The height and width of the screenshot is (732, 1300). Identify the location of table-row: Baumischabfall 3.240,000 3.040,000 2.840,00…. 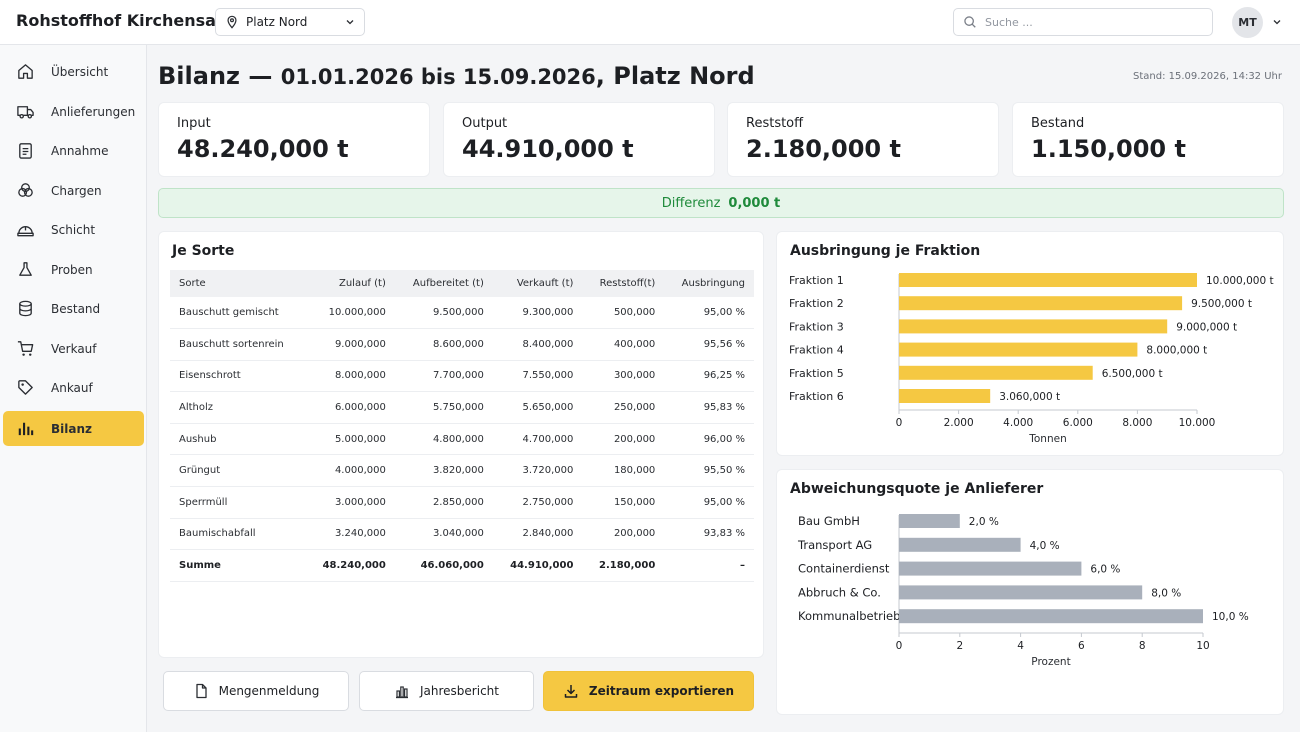
(462, 534).